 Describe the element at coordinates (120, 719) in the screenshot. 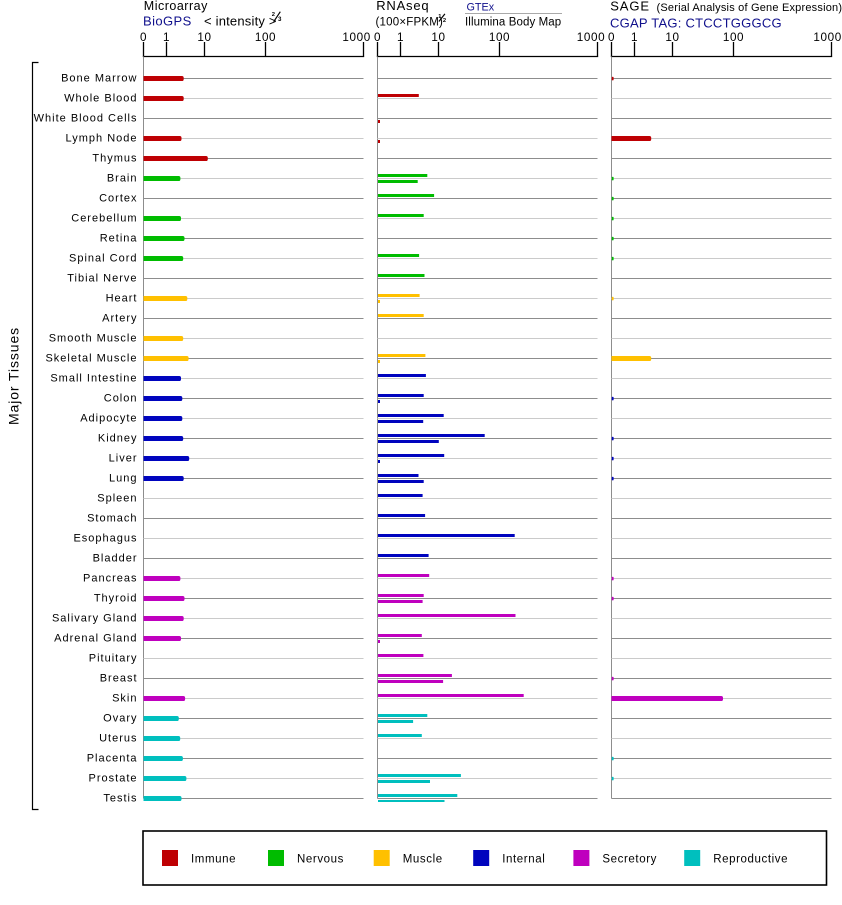

I see `svg-text: Ovary` at that location.